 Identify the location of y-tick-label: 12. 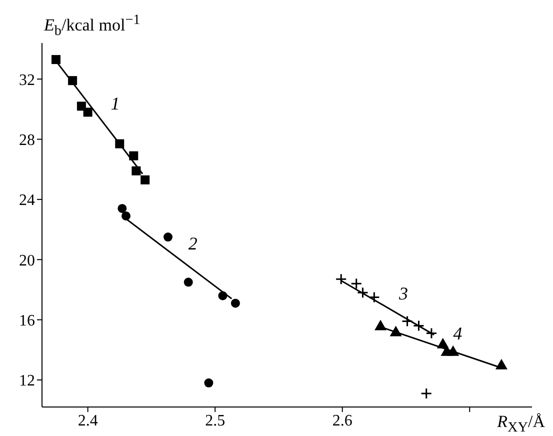
(27, 381).